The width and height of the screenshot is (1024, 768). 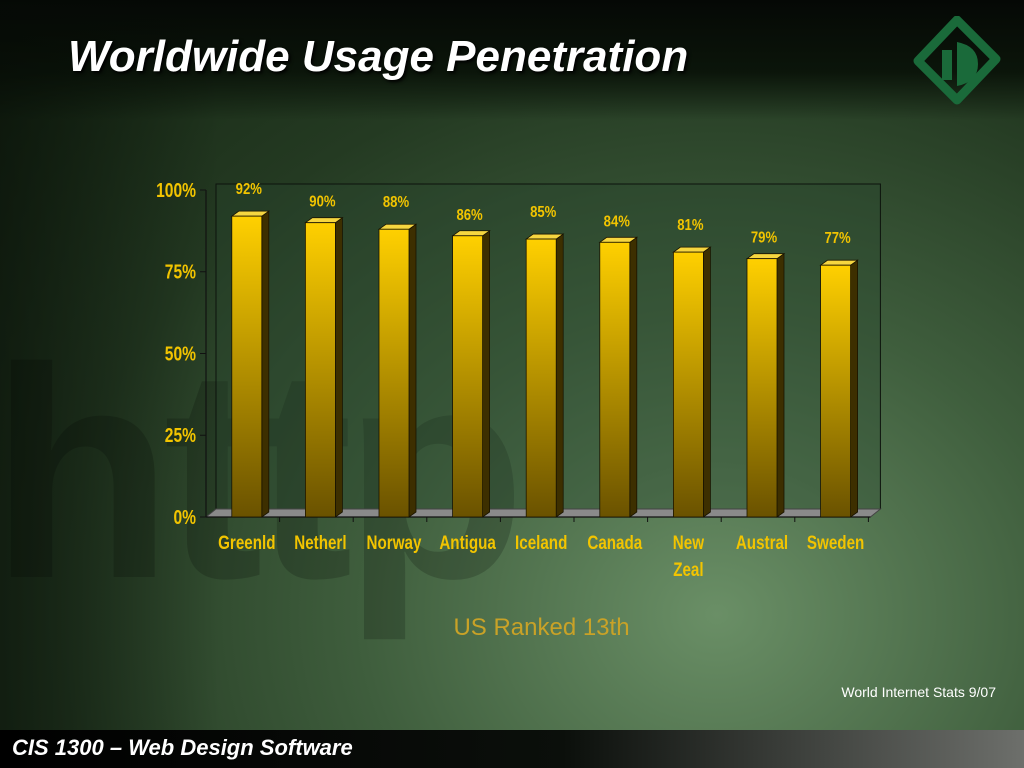 I want to click on logo-icon, so click(x=957, y=60).